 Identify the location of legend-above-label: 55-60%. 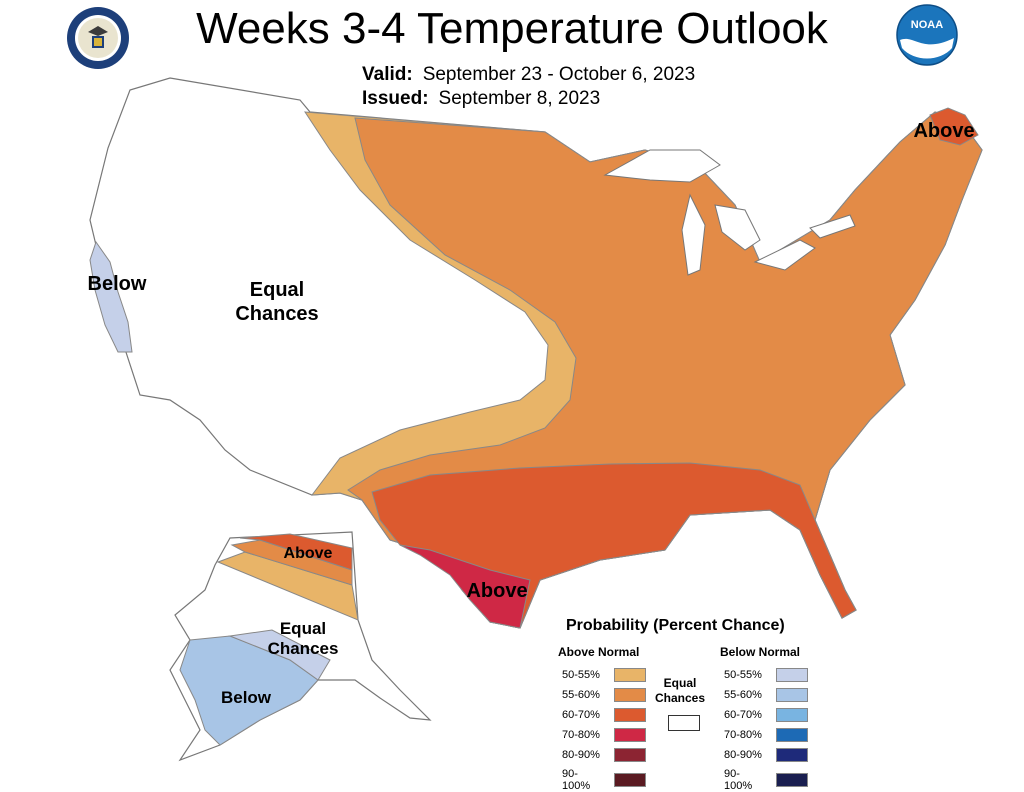
(581, 695).